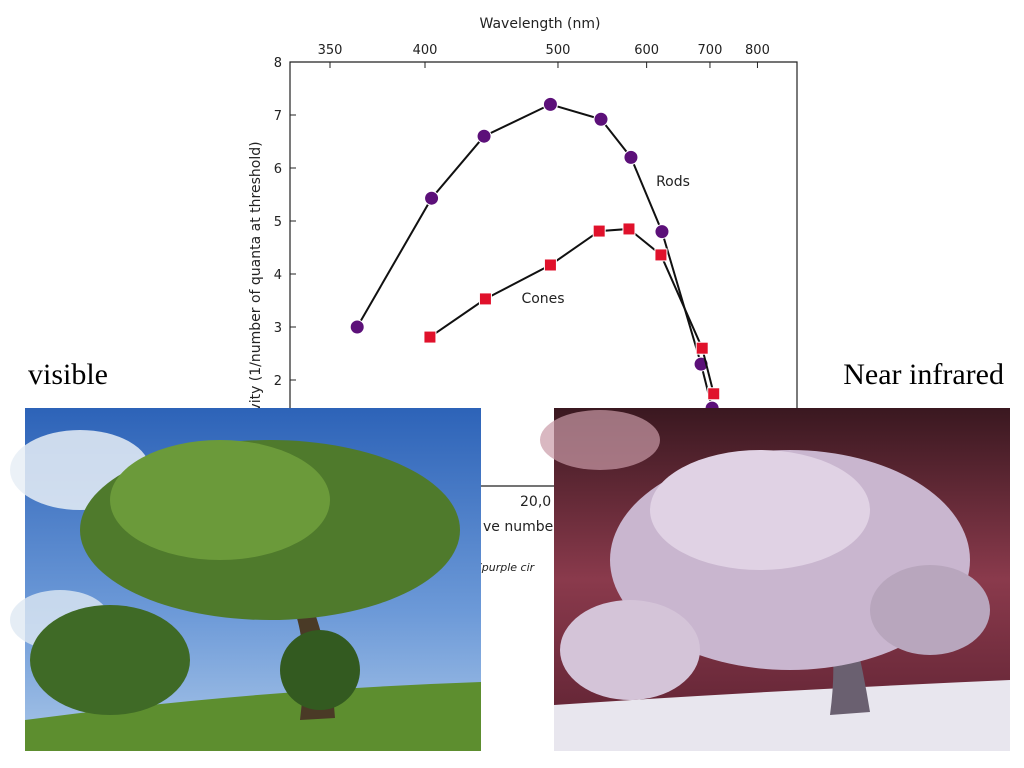 The image size is (1024, 768). Describe the element at coordinates (278, 63) in the screenshot. I see `y-tick-label: 8` at that location.